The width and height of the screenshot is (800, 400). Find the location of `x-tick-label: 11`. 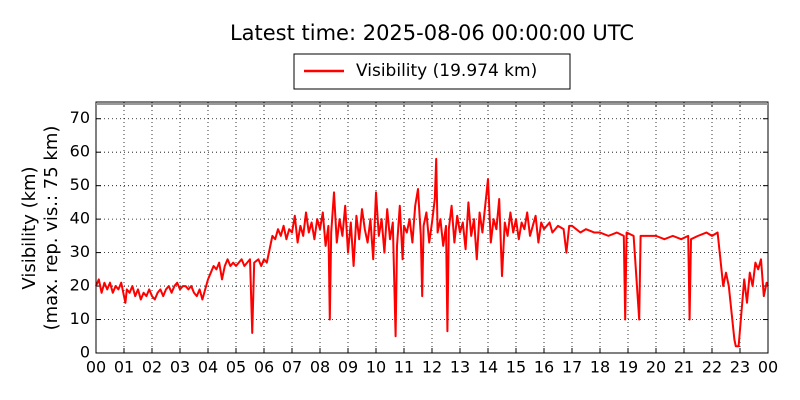

x-tick-label: 11 is located at coordinates (404, 367).